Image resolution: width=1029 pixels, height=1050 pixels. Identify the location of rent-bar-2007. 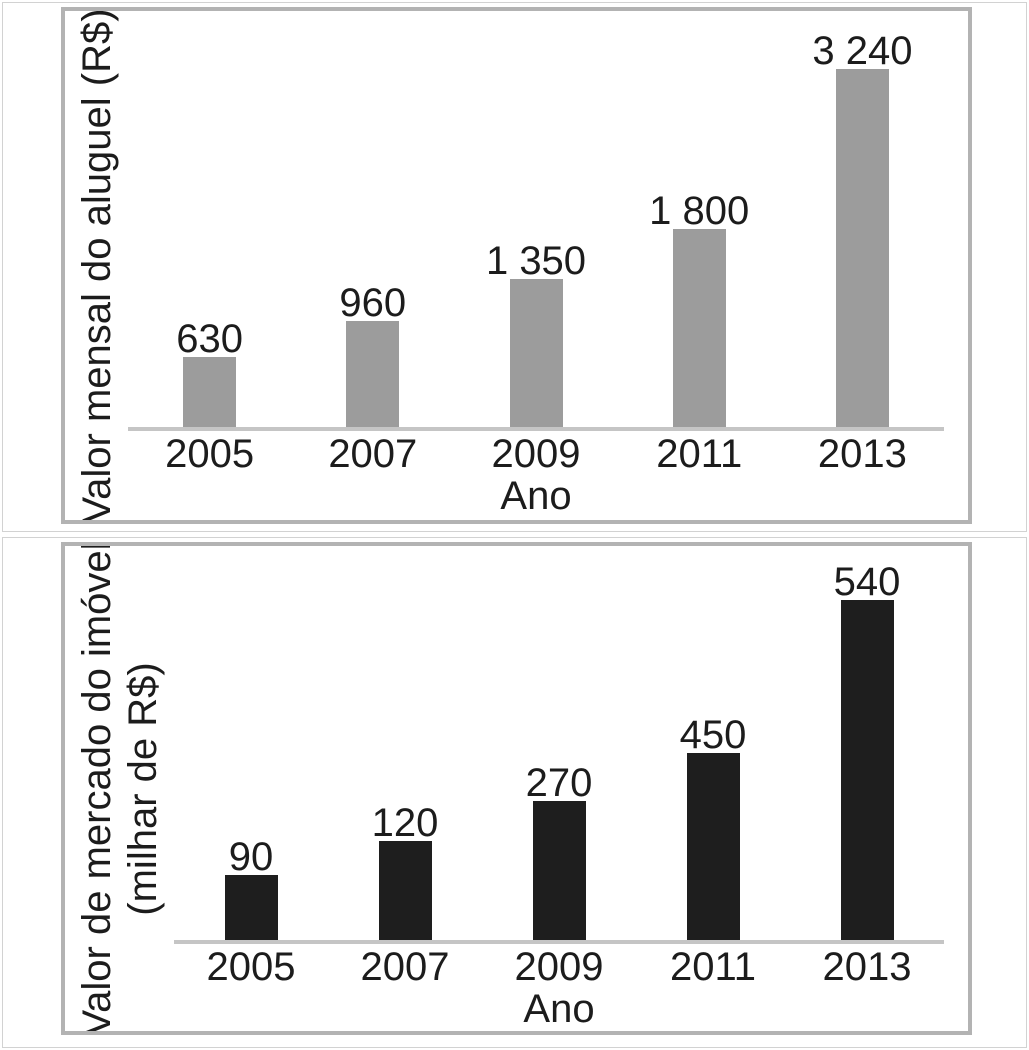
(373, 374).